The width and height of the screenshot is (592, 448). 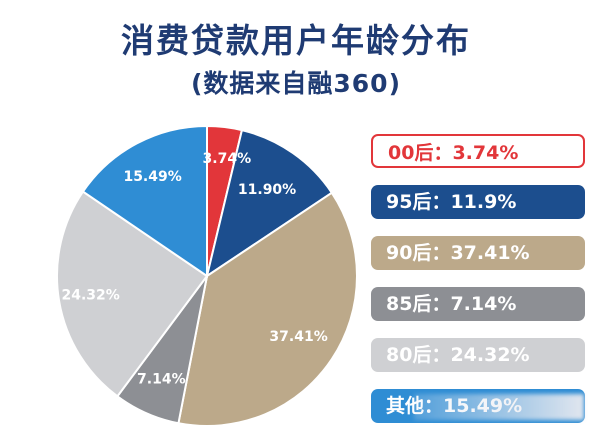 I want to click on slice-label-3: 37.41%, so click(x=298, y=337).